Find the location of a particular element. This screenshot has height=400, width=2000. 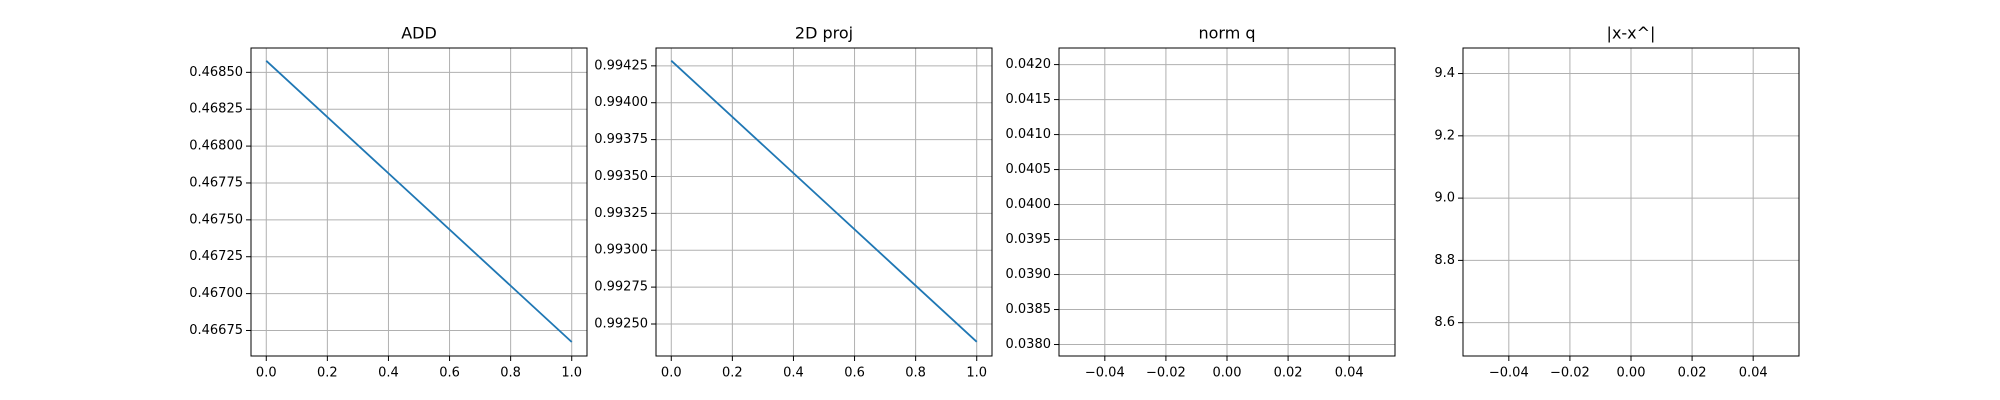

y-tick-label: 0.46825 is located at coordinates (216, 109).